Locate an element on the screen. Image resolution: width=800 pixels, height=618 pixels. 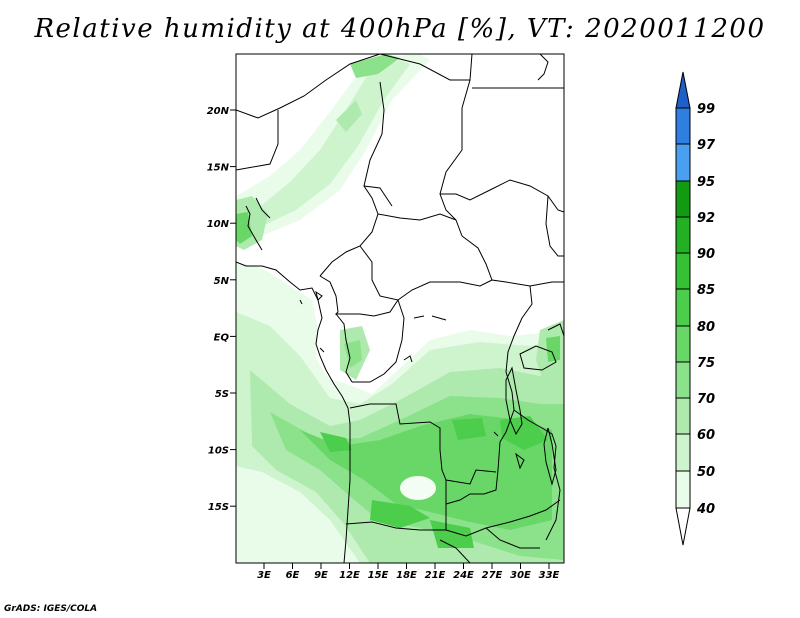
colorbar-label: 80 is located at coordinates (706, 327).